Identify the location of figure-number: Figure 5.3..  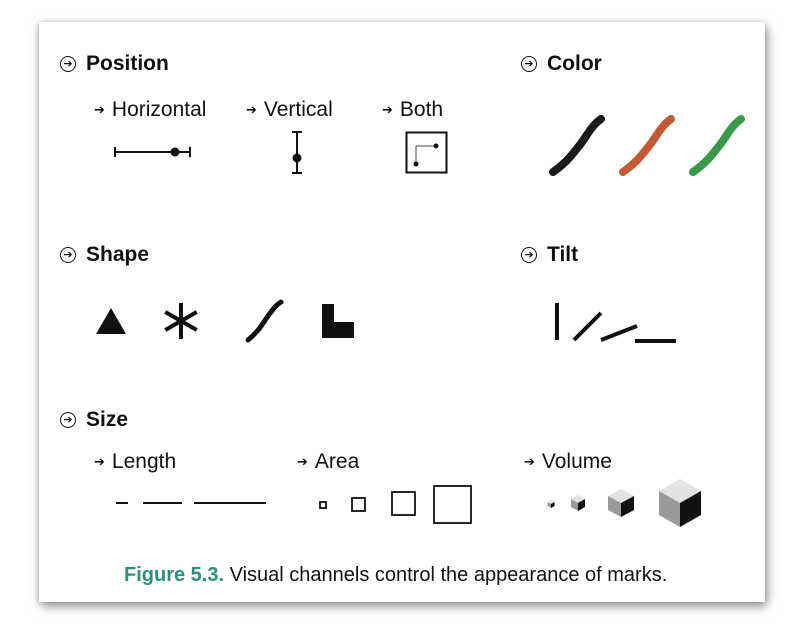
(174, 575).